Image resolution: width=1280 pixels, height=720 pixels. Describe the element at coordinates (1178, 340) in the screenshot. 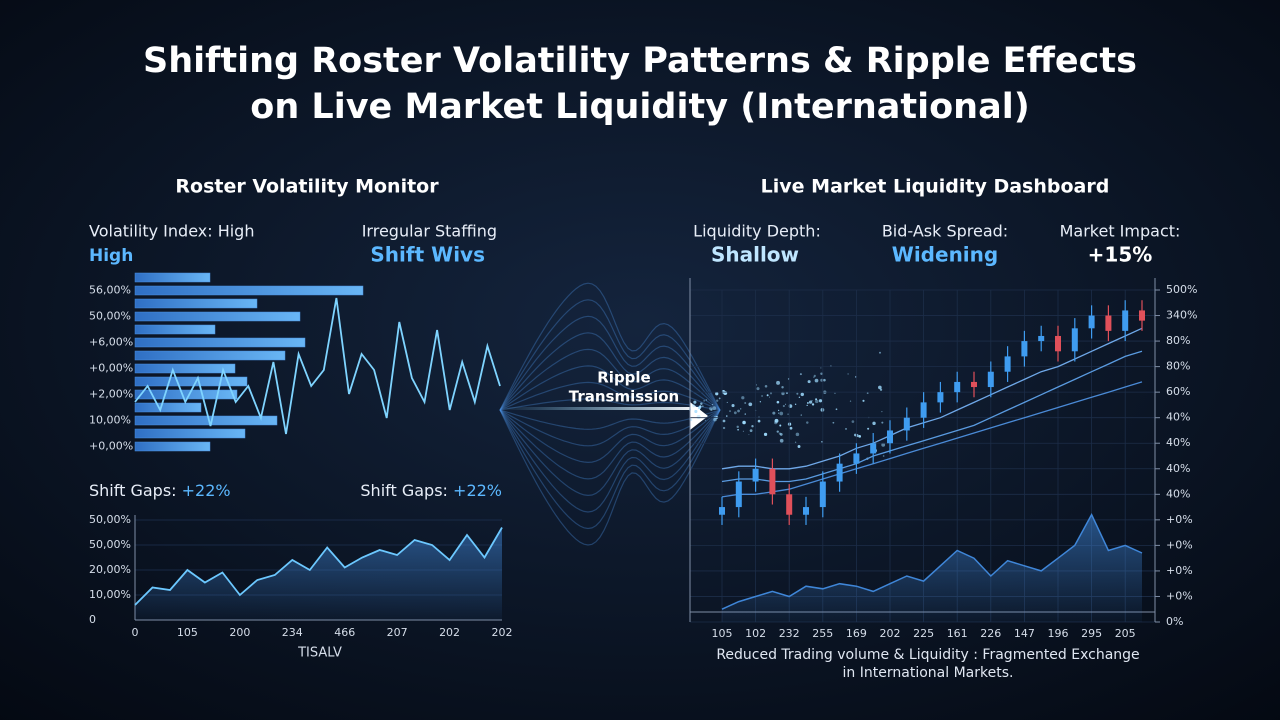

I see `y-tick-label: 80%` at that location.